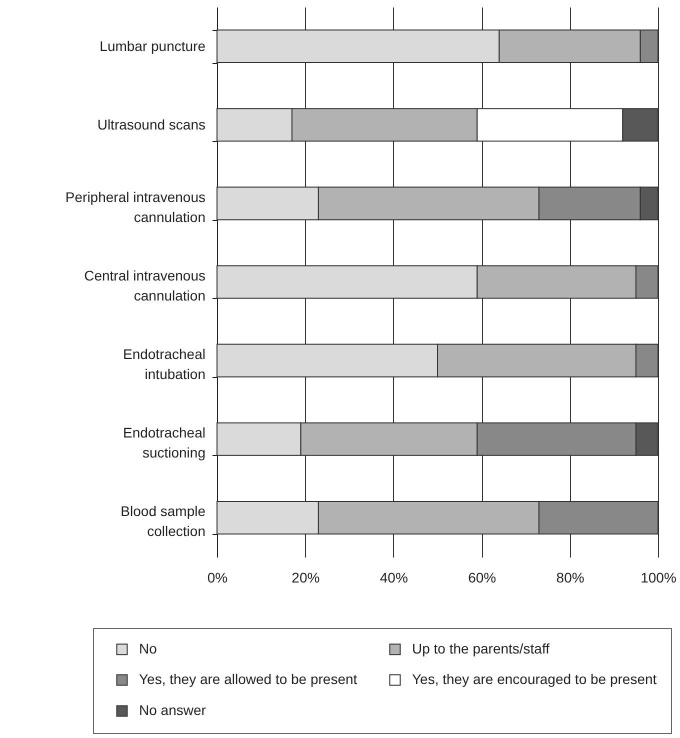  What do you see at coordinates (153, 46) in the screenshot?
I see `y-tick-label: Lumbar puncture` at bounding box center [153, 46].